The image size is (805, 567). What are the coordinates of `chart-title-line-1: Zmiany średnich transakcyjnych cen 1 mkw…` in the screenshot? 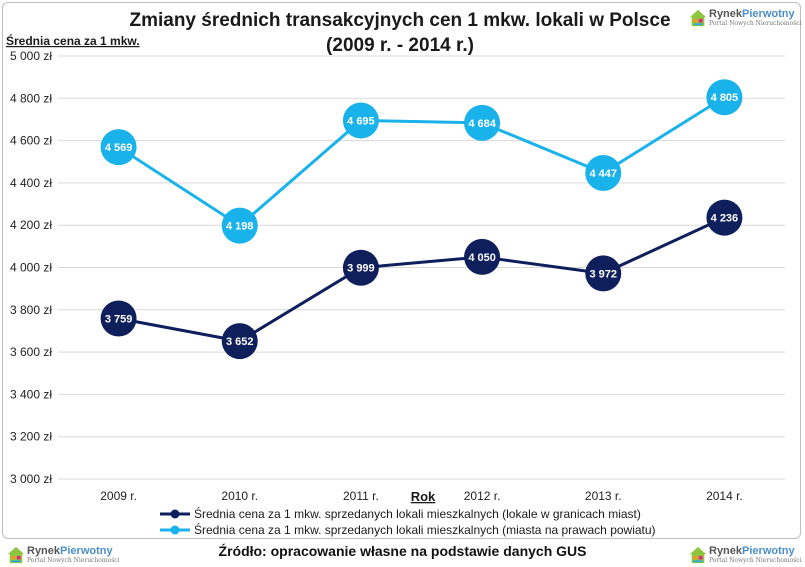 It's located at (399, 20).